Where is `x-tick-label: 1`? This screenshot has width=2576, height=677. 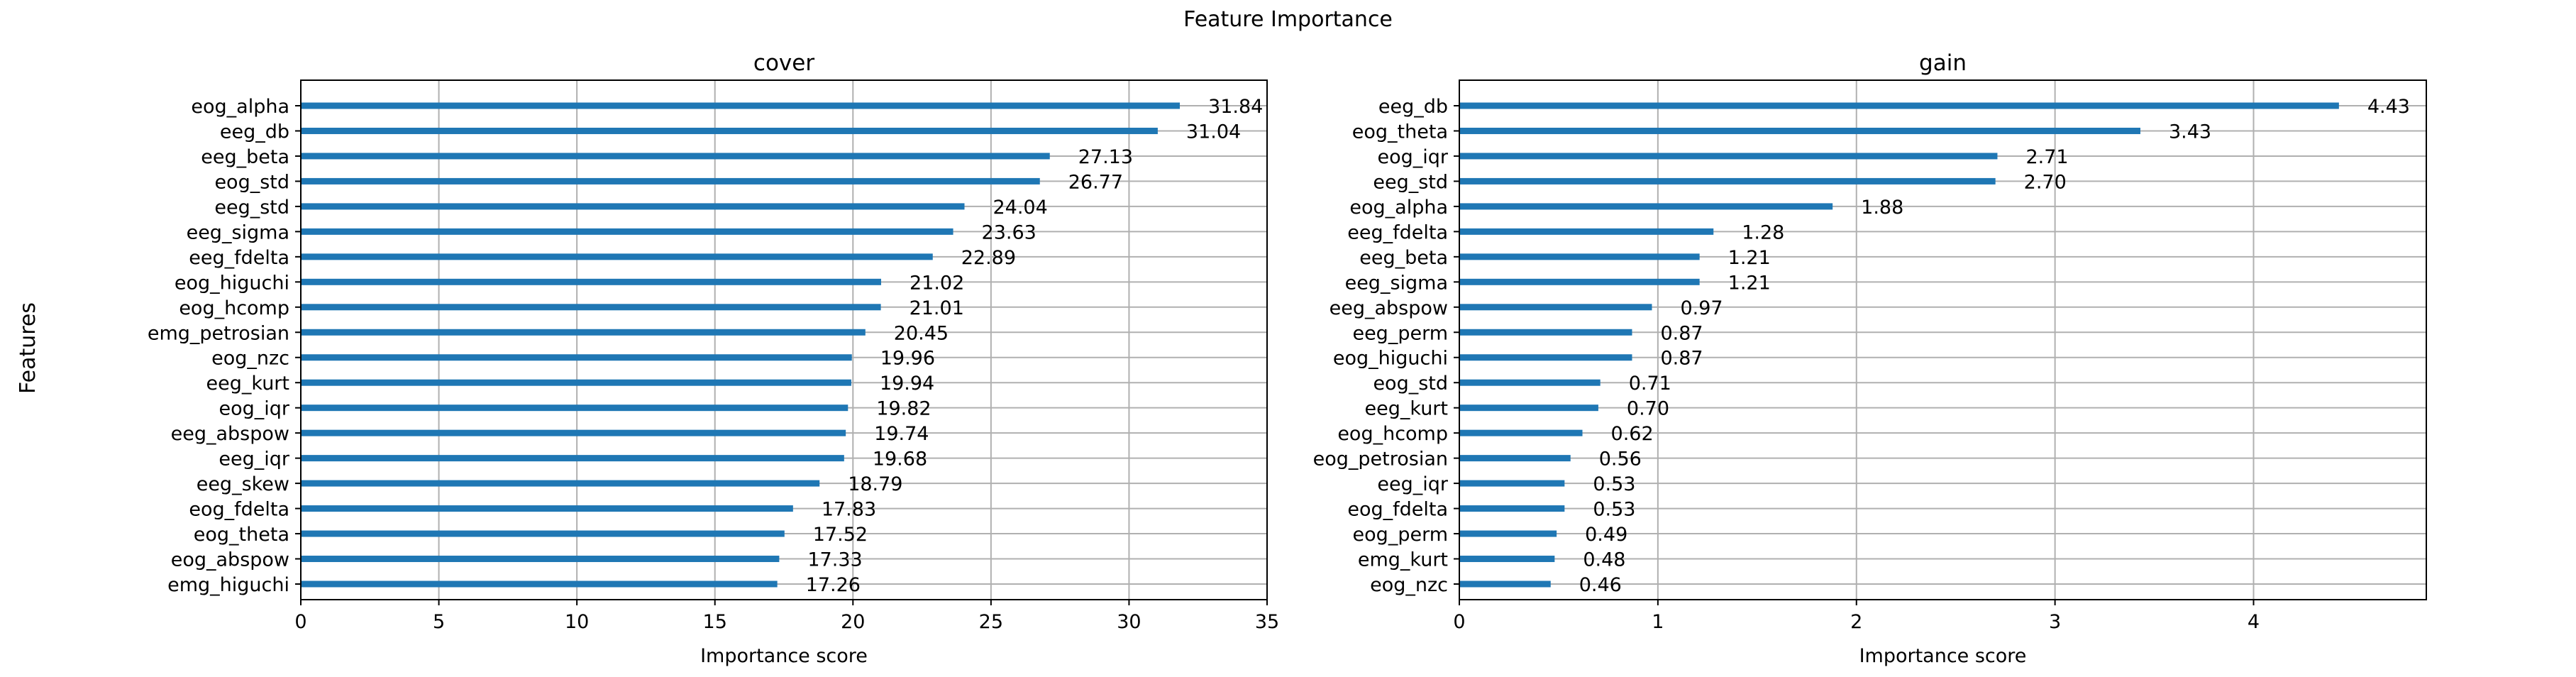 x-tick-label: 1 is located at coordinates (1658, 622).